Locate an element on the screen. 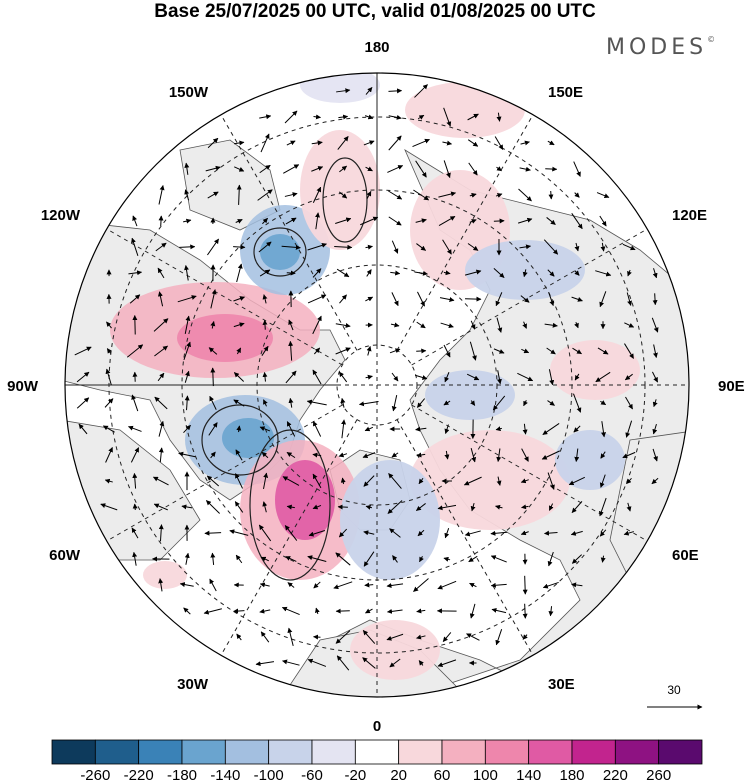  reference-vector: 30 is located at coordinates (675, 696).